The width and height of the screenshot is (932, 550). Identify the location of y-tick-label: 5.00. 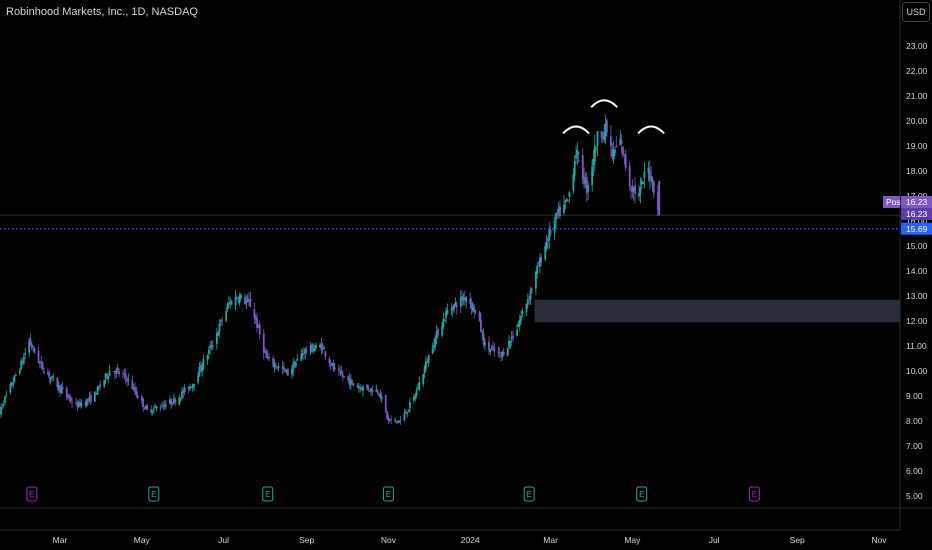
(914, 496).